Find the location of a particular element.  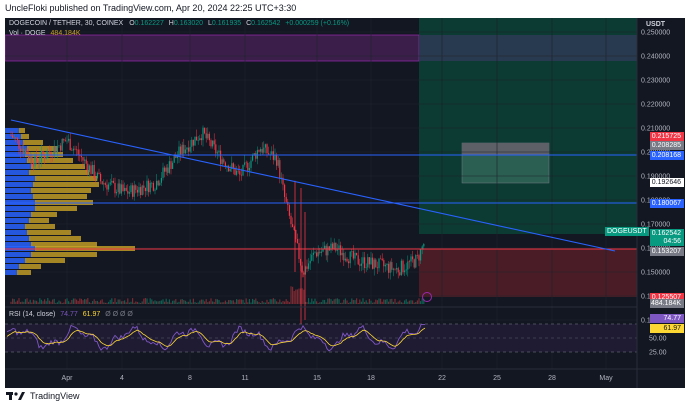

time-tick: 8 is located at coordinates (190, 378).